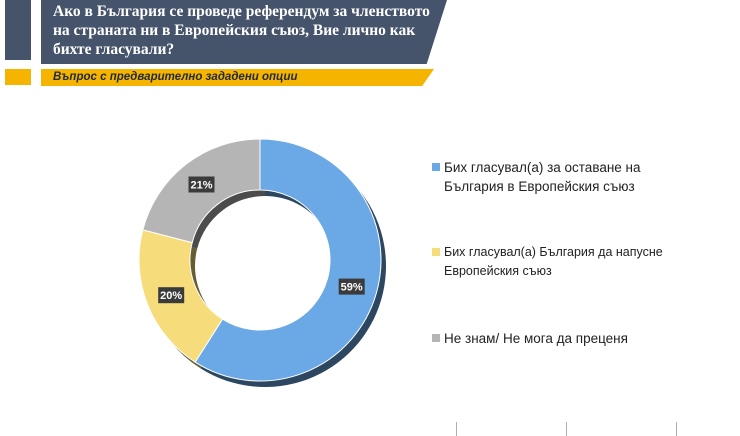 The image size is (740, 436). Describe the element at coordinates (536, 338) in the screenshot. I see `legend-label-dont-know: Не знам/ Не мога да преценя` at that location.